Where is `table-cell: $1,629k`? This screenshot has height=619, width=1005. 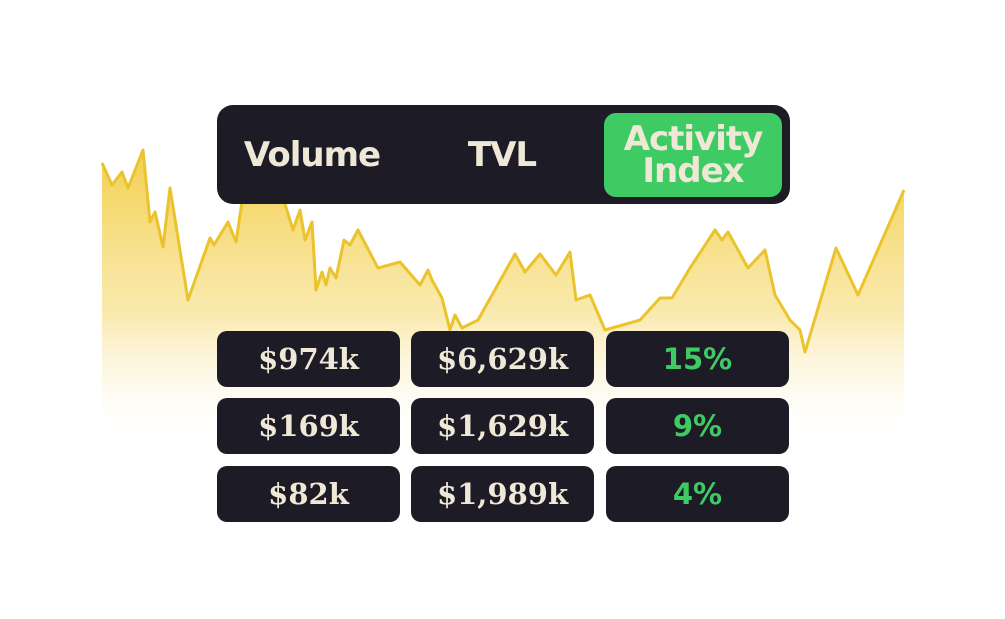
table-cell: $1,629k is located at coordinates (502, 426).